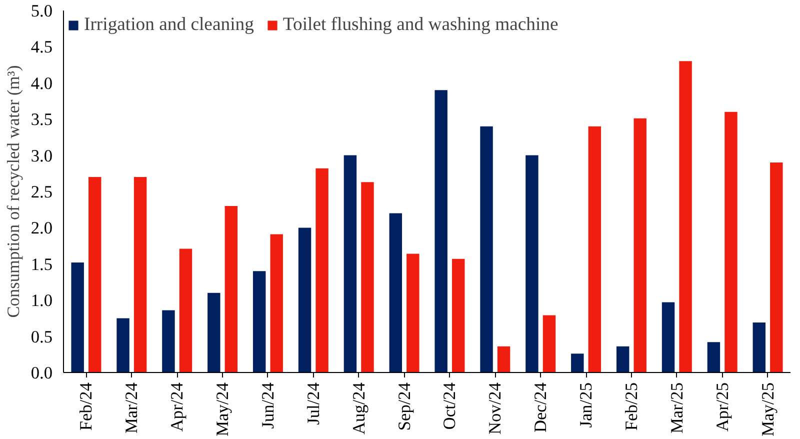  I want to click on legend-label: Irrigation and cleaning, so click(169, 25).